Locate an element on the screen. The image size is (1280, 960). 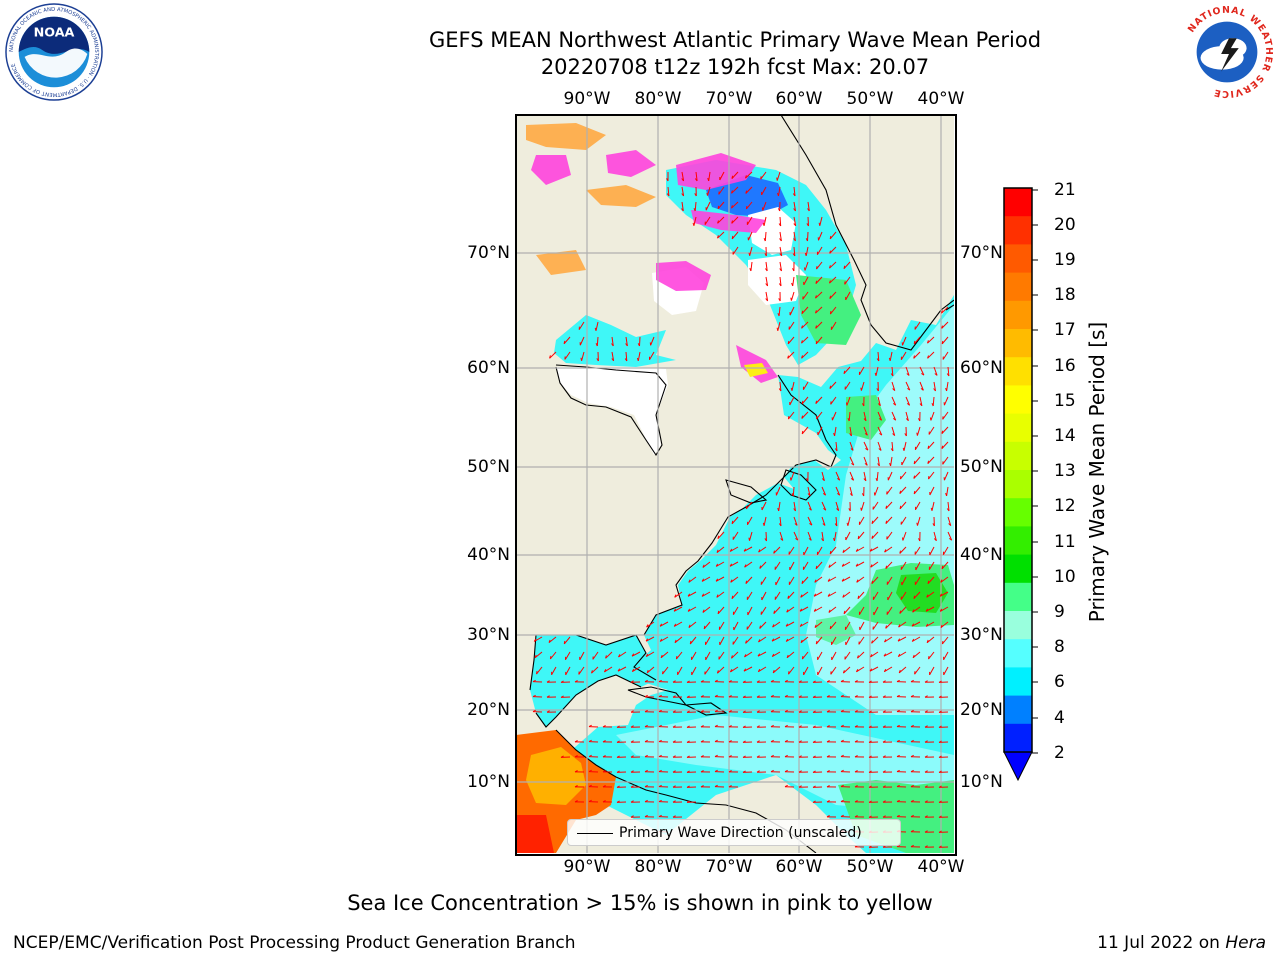
swell-west-atlantic is located at coordinates (836, 630).